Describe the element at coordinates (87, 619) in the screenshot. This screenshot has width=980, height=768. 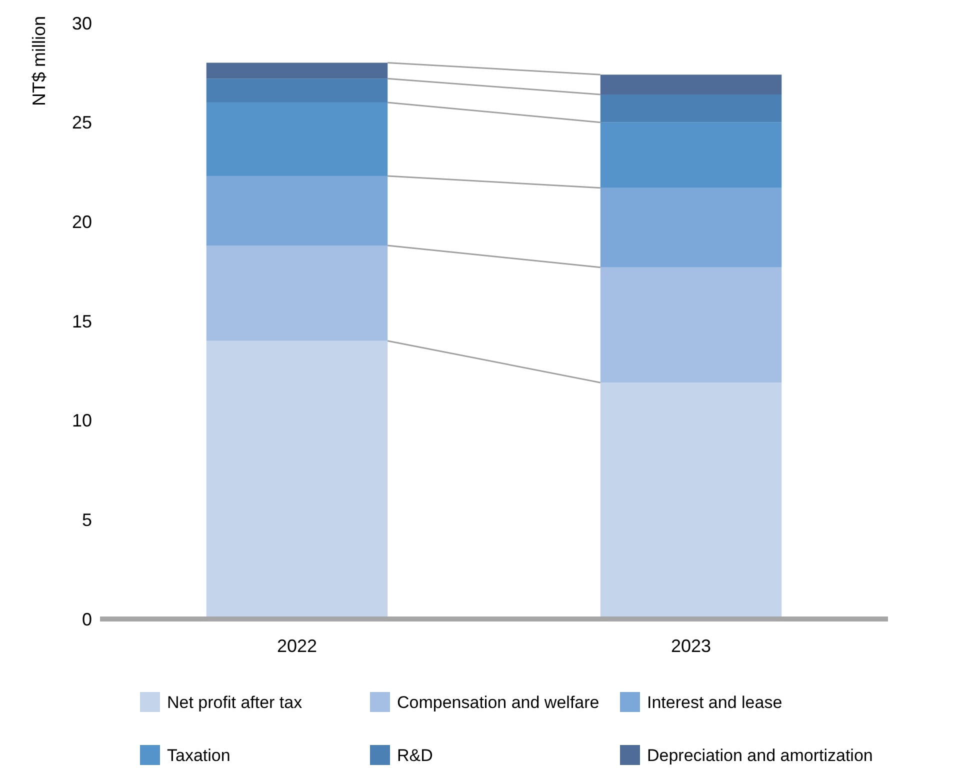
I see `y-tick-label: 0` at that location.